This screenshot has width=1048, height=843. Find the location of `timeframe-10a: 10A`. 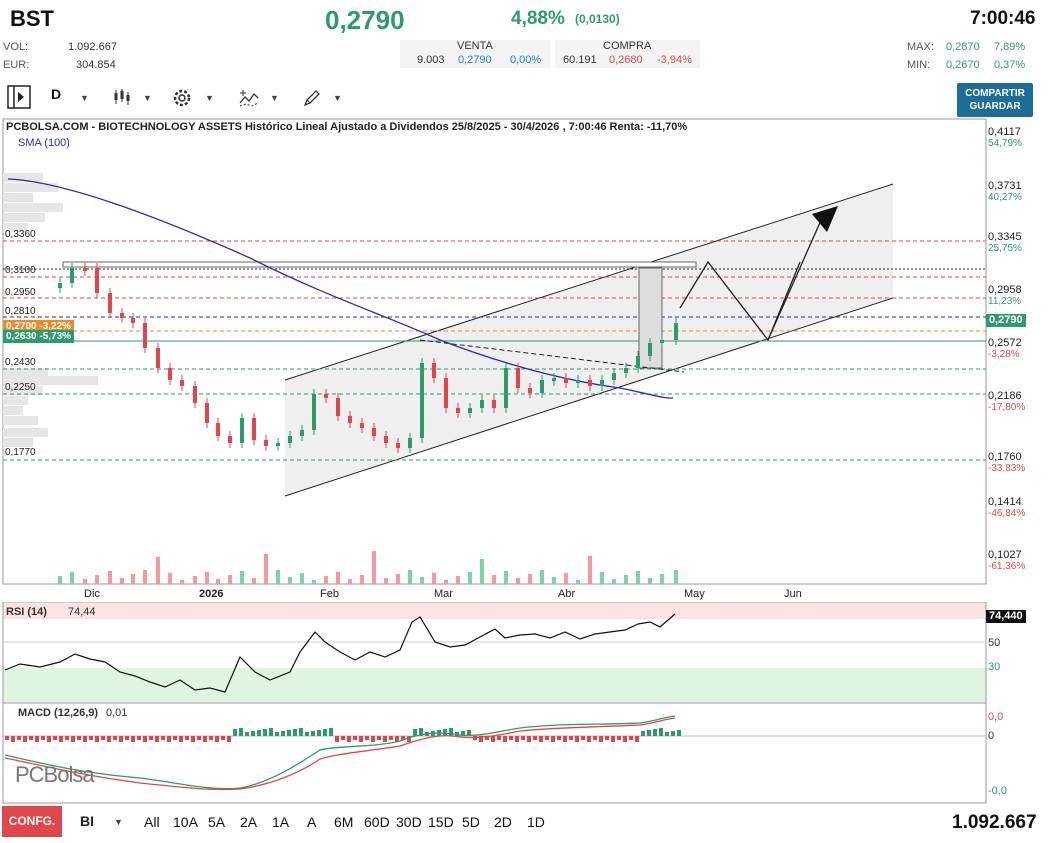

timeframe-10a: 10A is located at coordinates (185, 822).